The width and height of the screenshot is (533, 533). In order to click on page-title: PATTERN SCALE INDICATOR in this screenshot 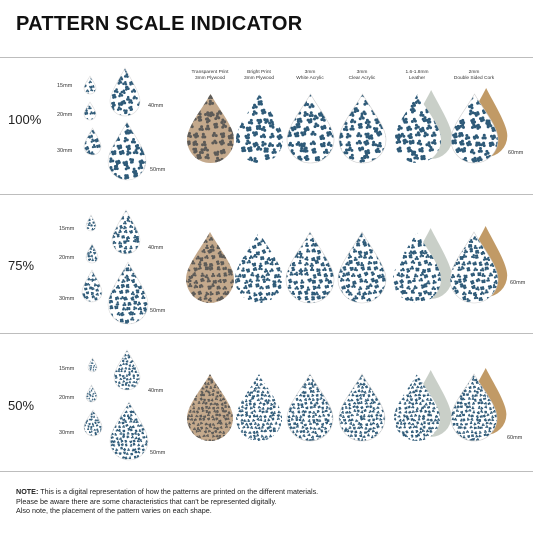, I will do `click(159, 24)`.